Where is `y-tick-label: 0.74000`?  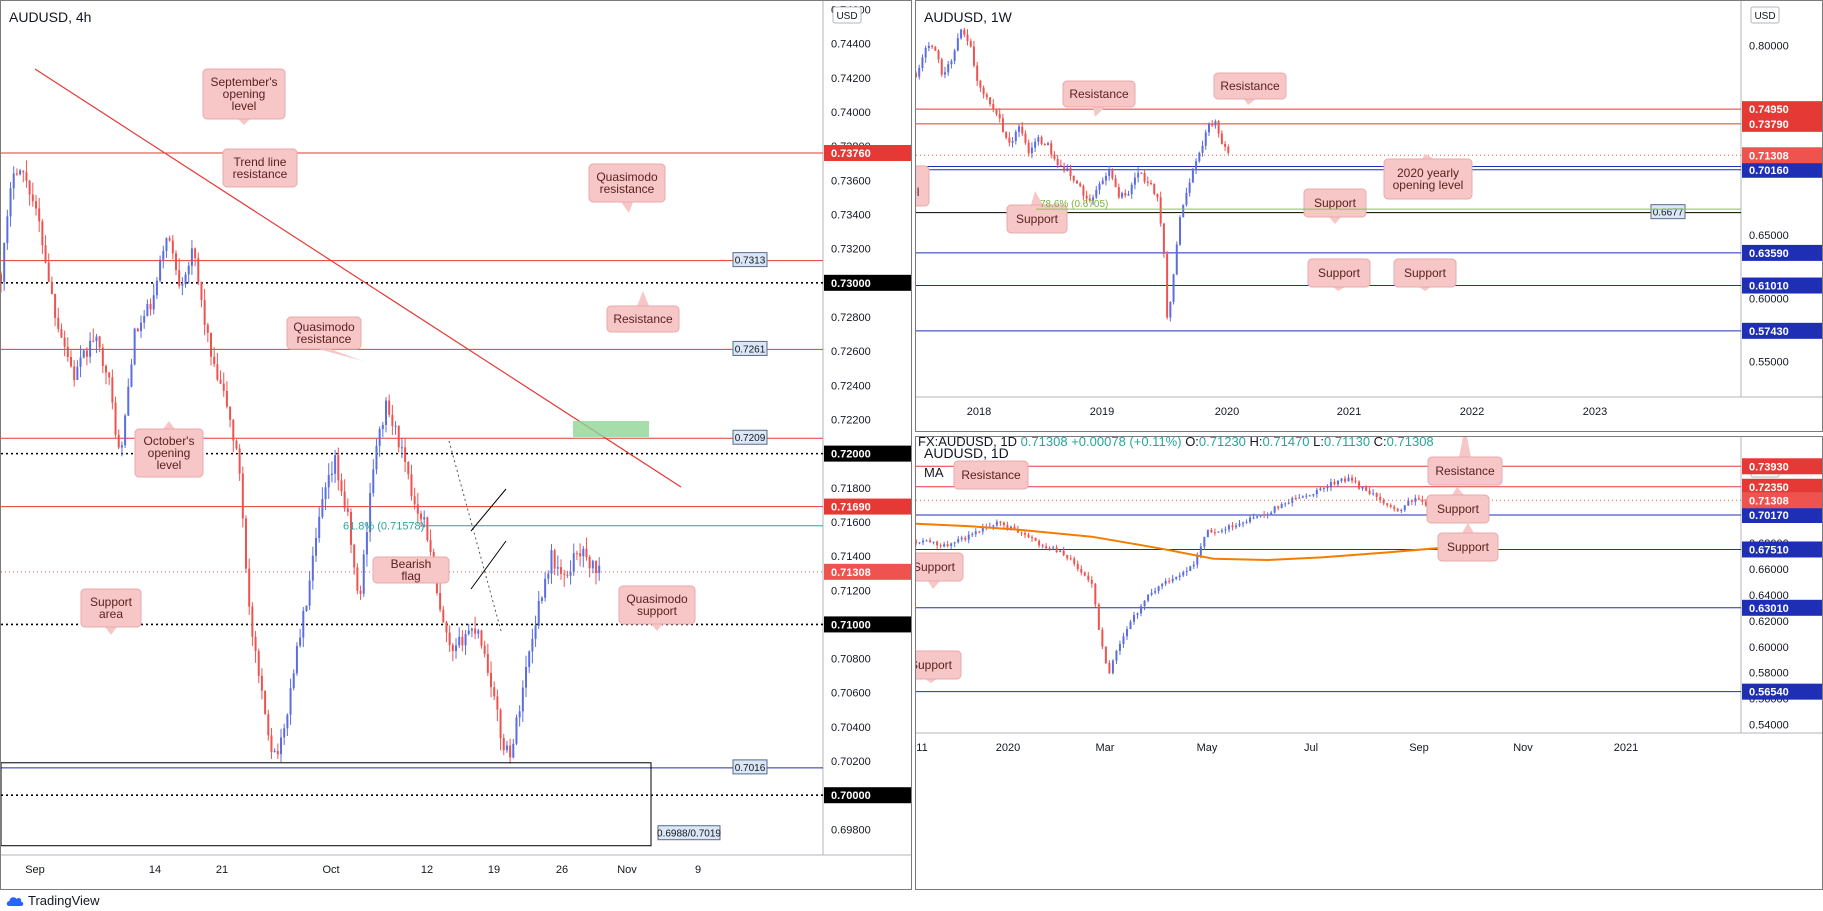 y-tick-label: 0.74000 is located at coordinates (851, 113).